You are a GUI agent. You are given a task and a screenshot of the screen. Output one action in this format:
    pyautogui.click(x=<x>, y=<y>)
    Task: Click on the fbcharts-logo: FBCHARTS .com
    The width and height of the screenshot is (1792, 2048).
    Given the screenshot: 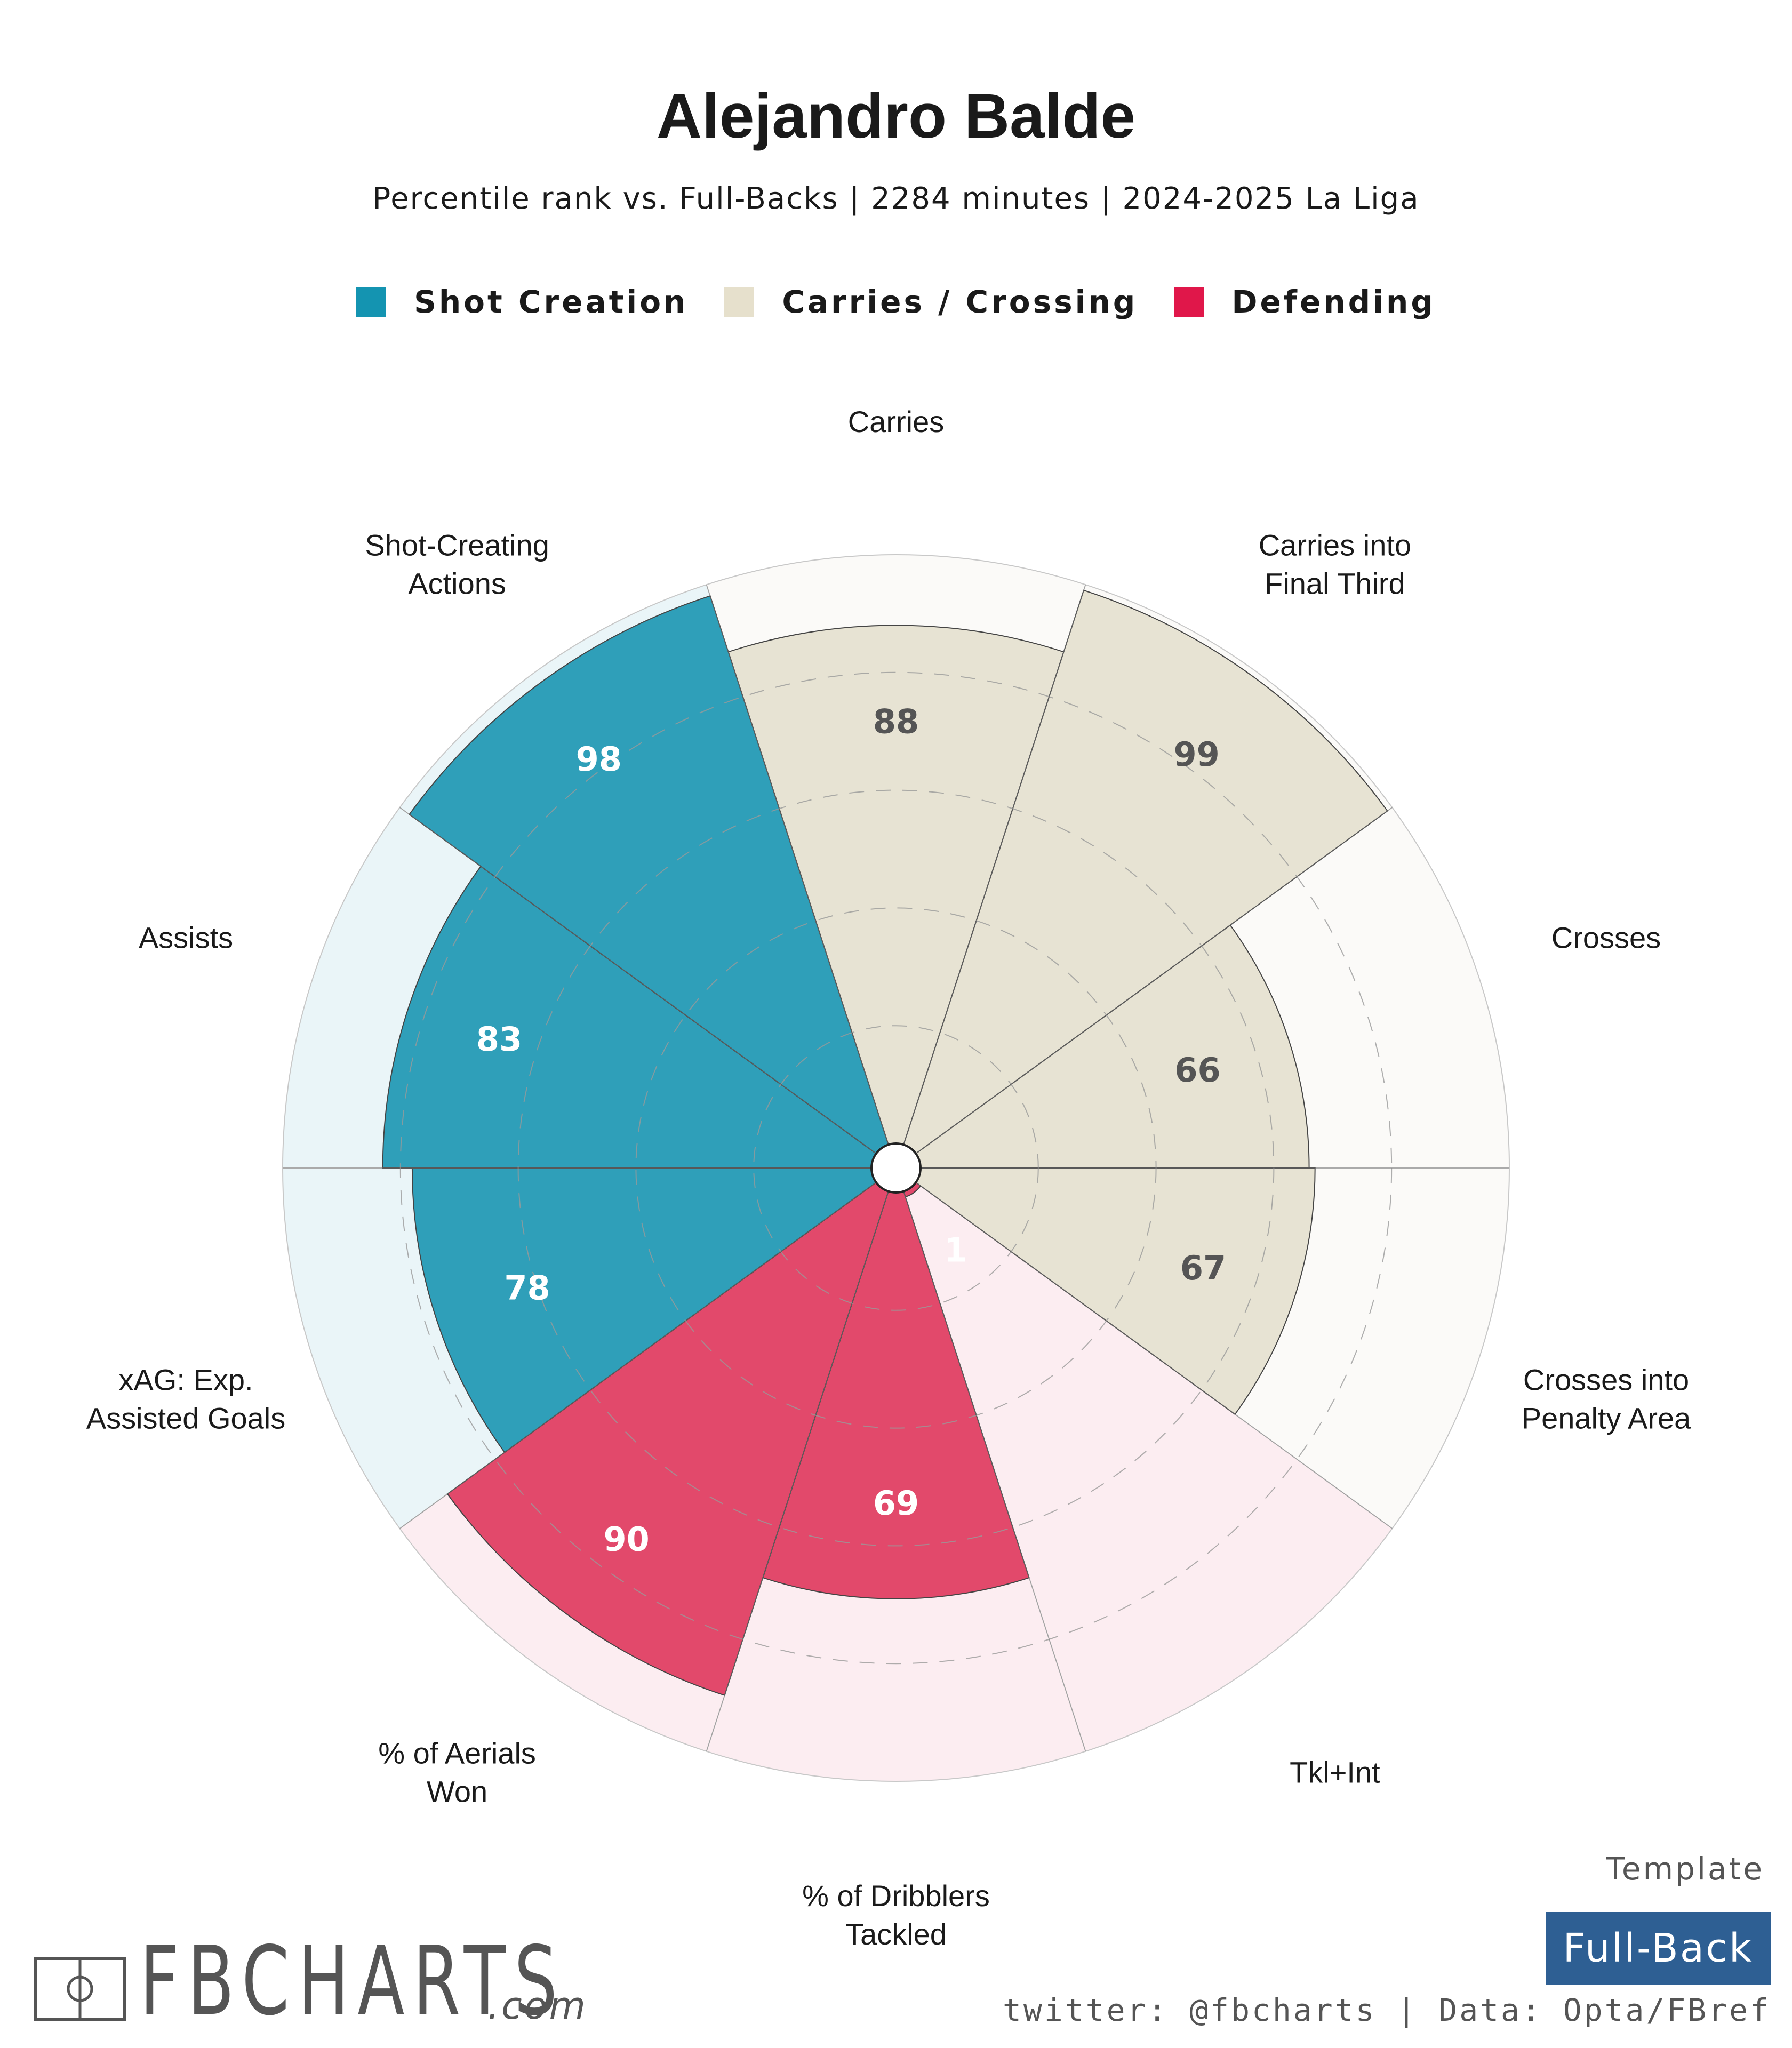 What is the action you would take?
    pyautogui.click(x=382, y=1981)
    